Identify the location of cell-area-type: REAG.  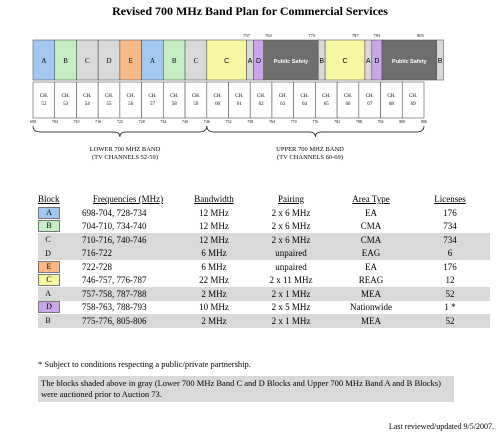
(371, 280).